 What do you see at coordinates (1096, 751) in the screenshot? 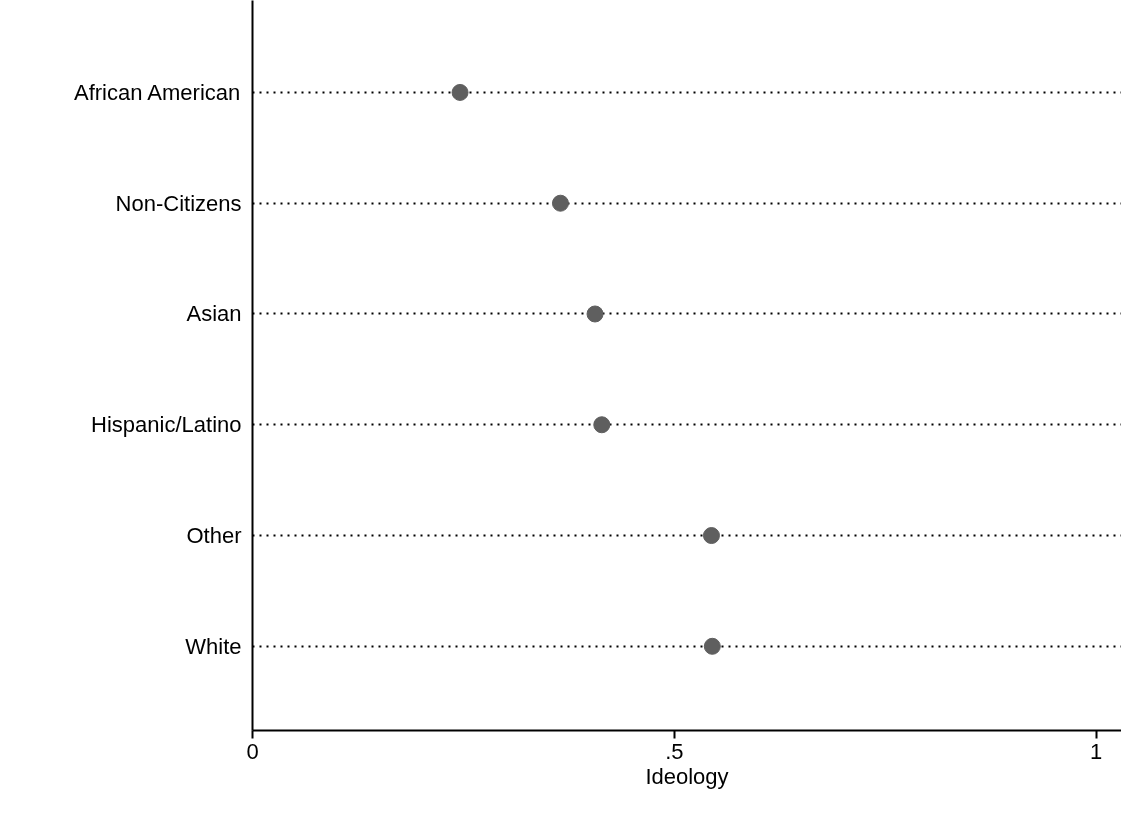
I see `x-tick-label: 1` at bounding box center [1096, 751].